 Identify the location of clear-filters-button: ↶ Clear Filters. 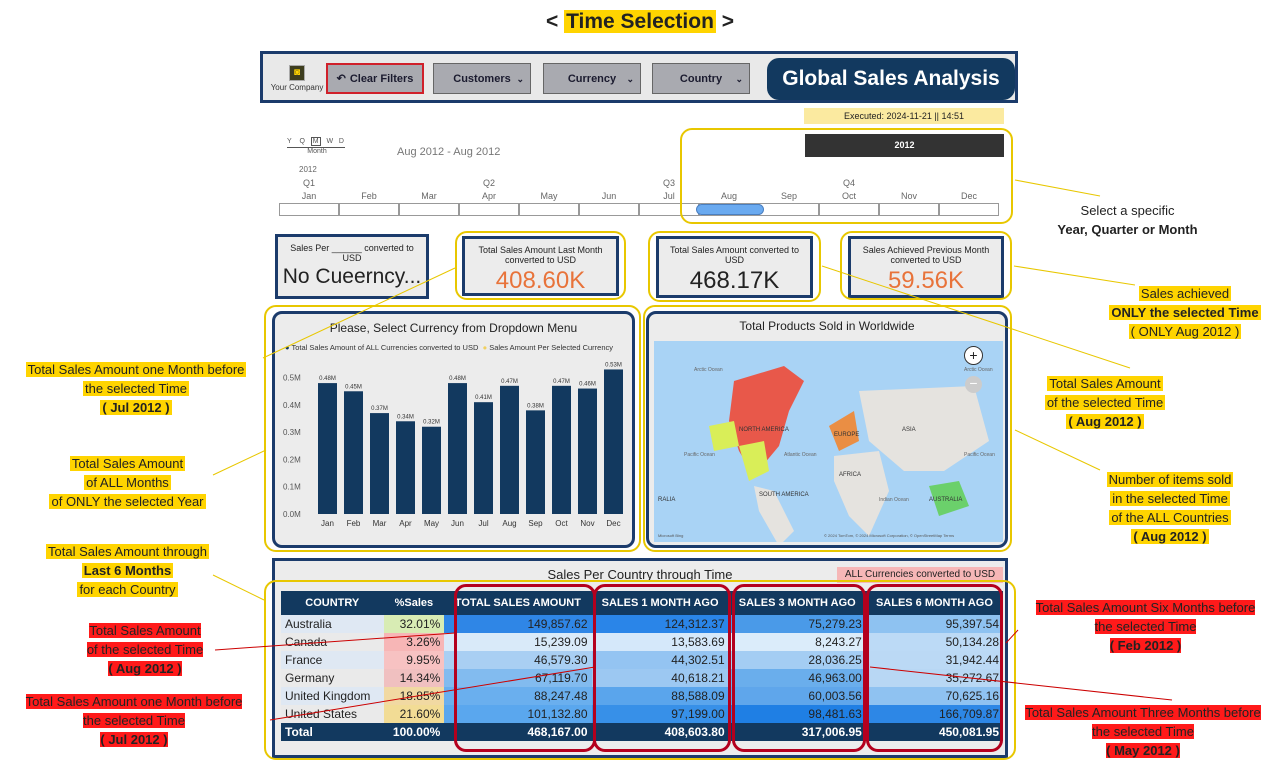
(375, 78).